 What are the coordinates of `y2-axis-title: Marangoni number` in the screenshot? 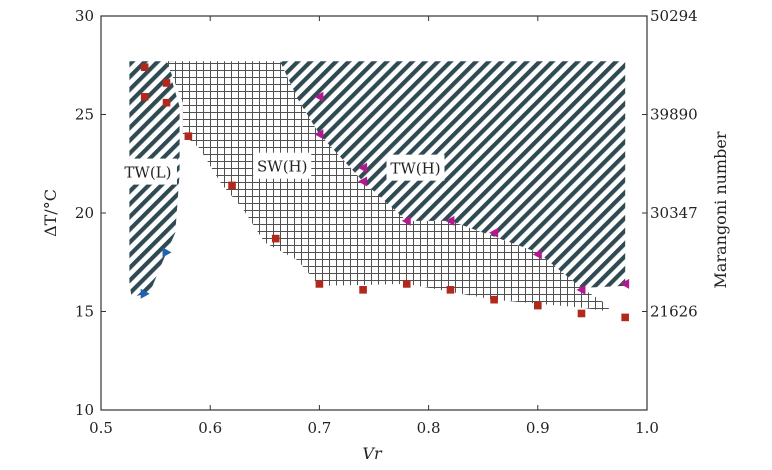 It's located at (720, 209).